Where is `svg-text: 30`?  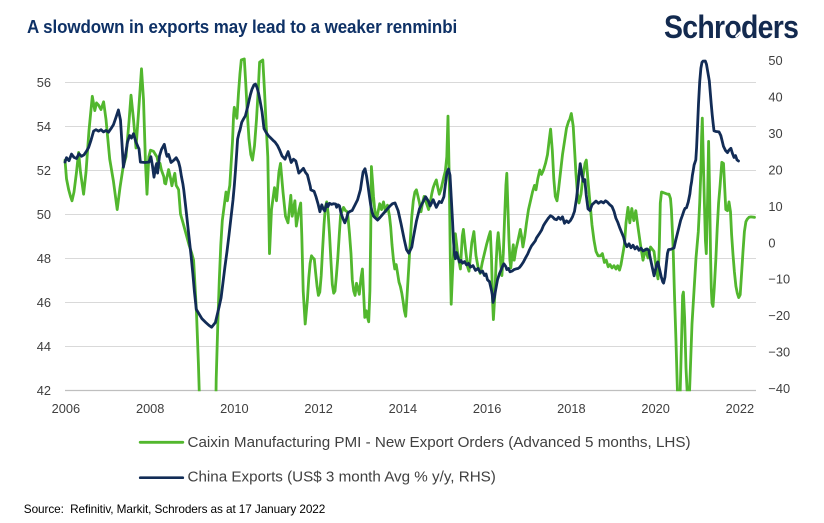 svg-text: 30 is located at coordinates (775, 133).